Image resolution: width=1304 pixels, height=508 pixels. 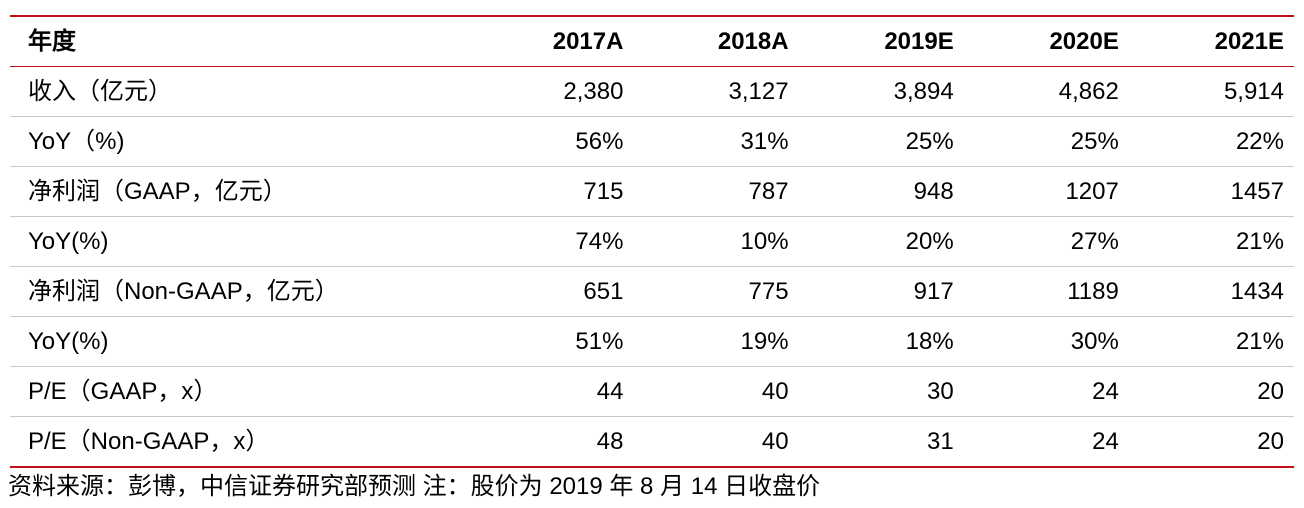 I want to click on table-row: YoY(%) 51% 19% 18% 30% 21%, so click(x=652, y=341).